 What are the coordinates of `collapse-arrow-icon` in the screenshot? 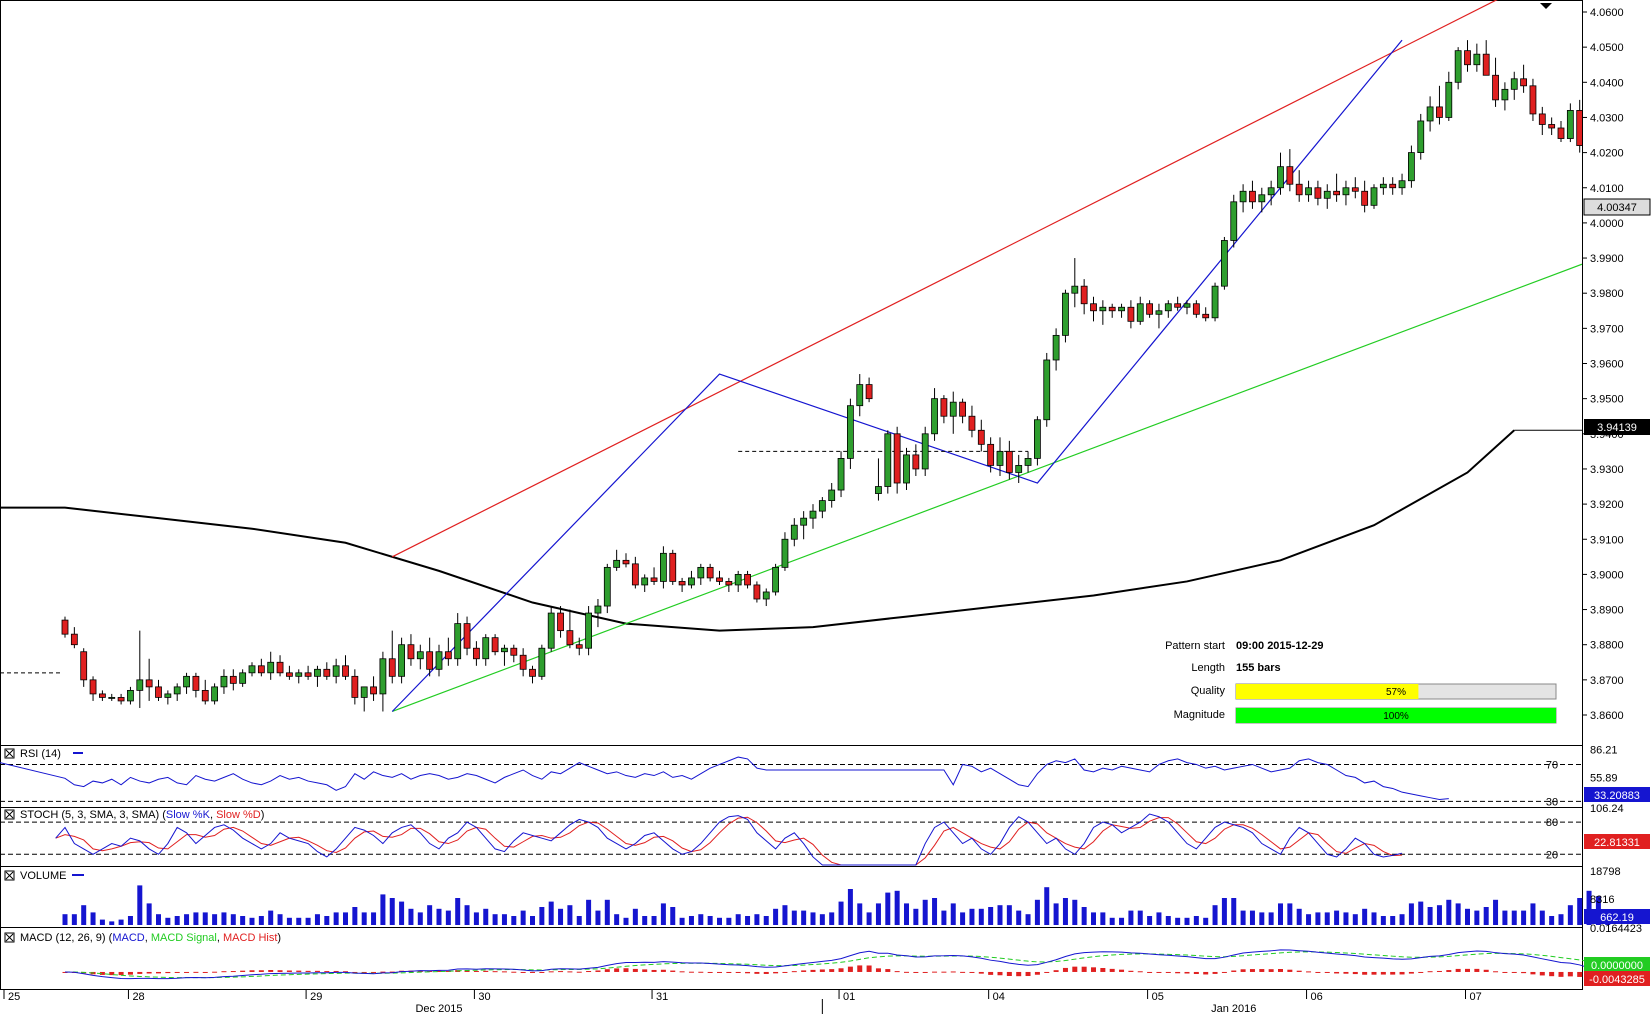 It's located at (1546, 6).